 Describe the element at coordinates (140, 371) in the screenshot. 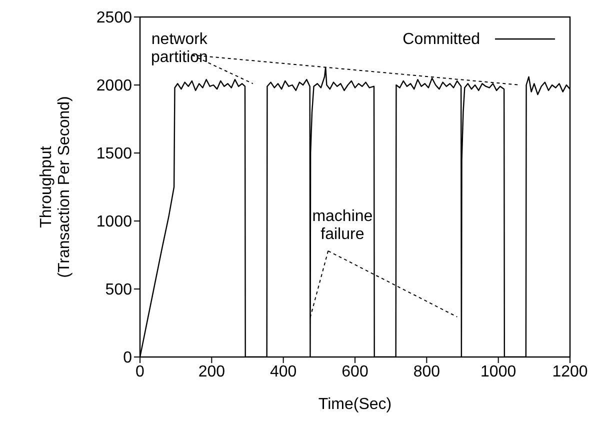

I see `x-tick-label: 0` at that location.